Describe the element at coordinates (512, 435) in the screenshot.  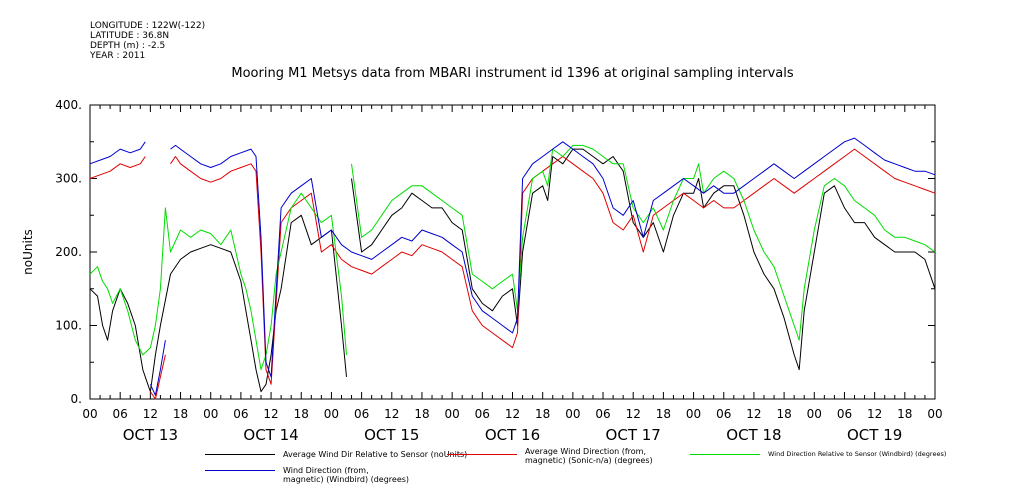
I see `x-day-label: OCT 16` at that location.